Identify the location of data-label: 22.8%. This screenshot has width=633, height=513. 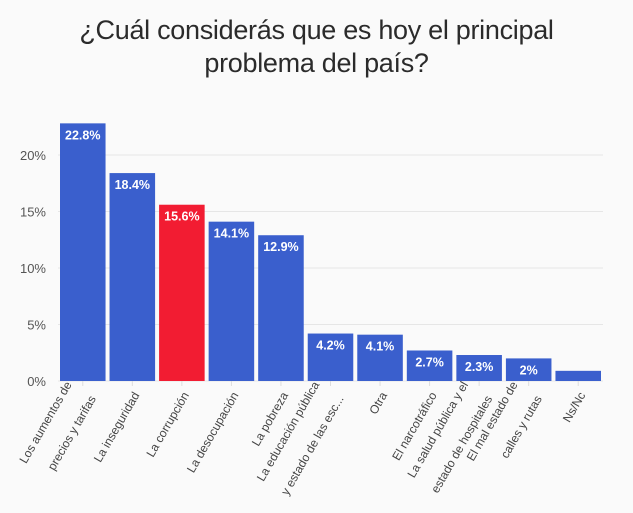
(82, 135).